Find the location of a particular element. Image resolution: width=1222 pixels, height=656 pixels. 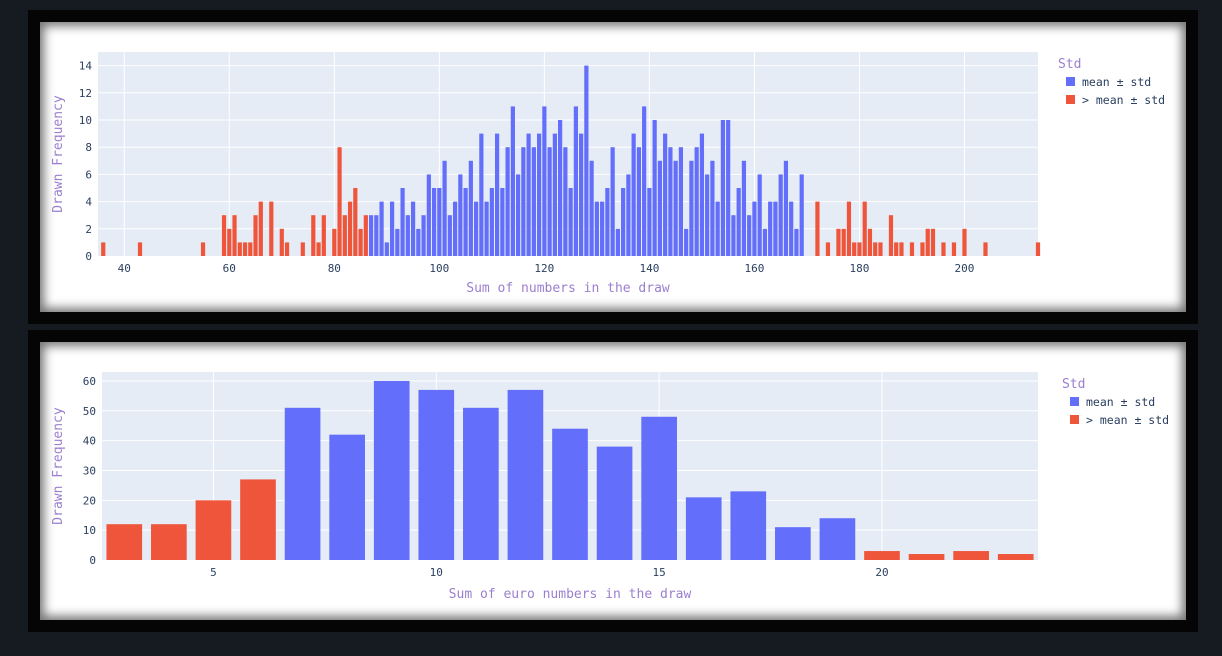

y-tick-label: 20 is located at coordinates (89, 500).